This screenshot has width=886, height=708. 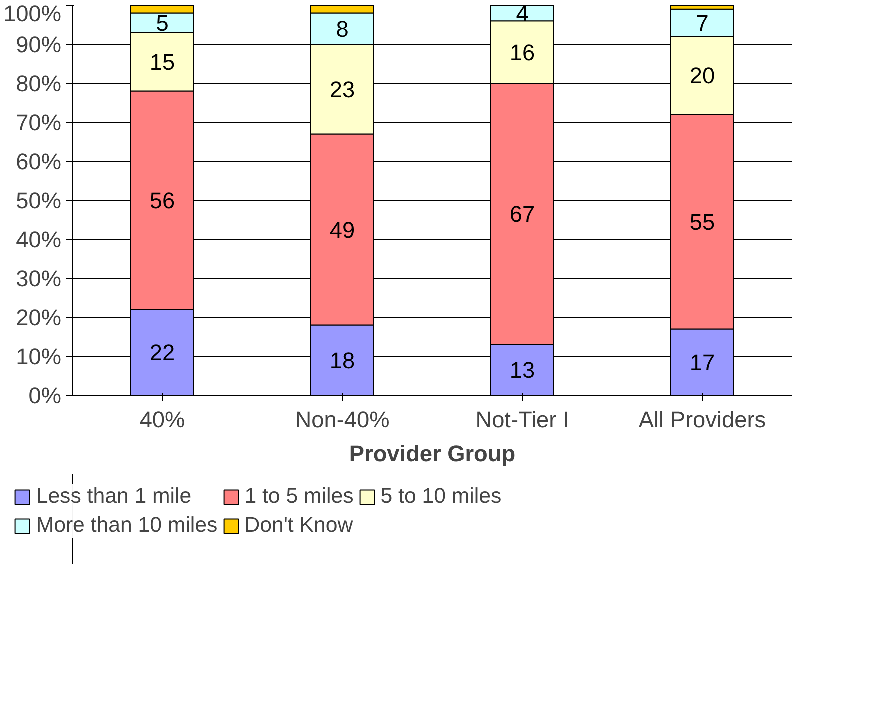 What do you see at coordinates (39, 357) in the screenshot?
I see `y-tick-label: 10%` at bounding box center [39, 357].